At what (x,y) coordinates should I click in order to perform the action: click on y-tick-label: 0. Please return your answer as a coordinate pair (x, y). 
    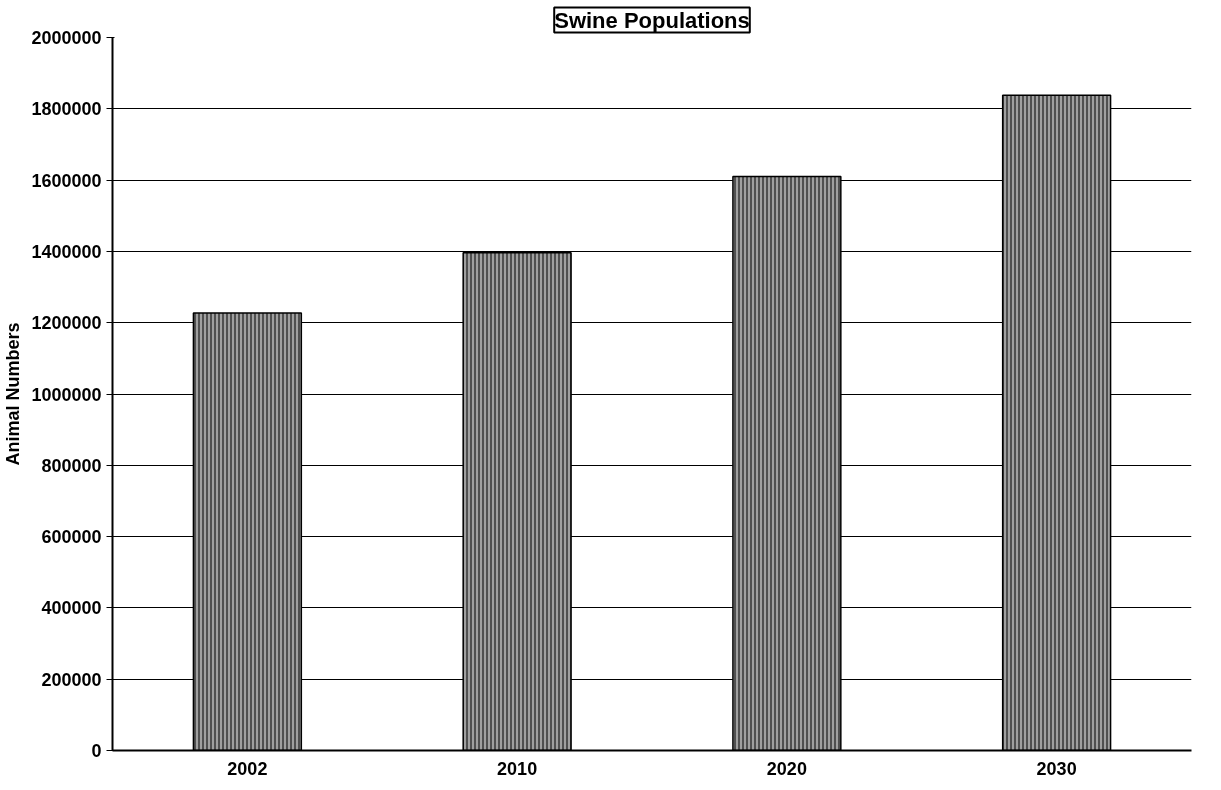
    Looking at the image, I should click on (96, 751).